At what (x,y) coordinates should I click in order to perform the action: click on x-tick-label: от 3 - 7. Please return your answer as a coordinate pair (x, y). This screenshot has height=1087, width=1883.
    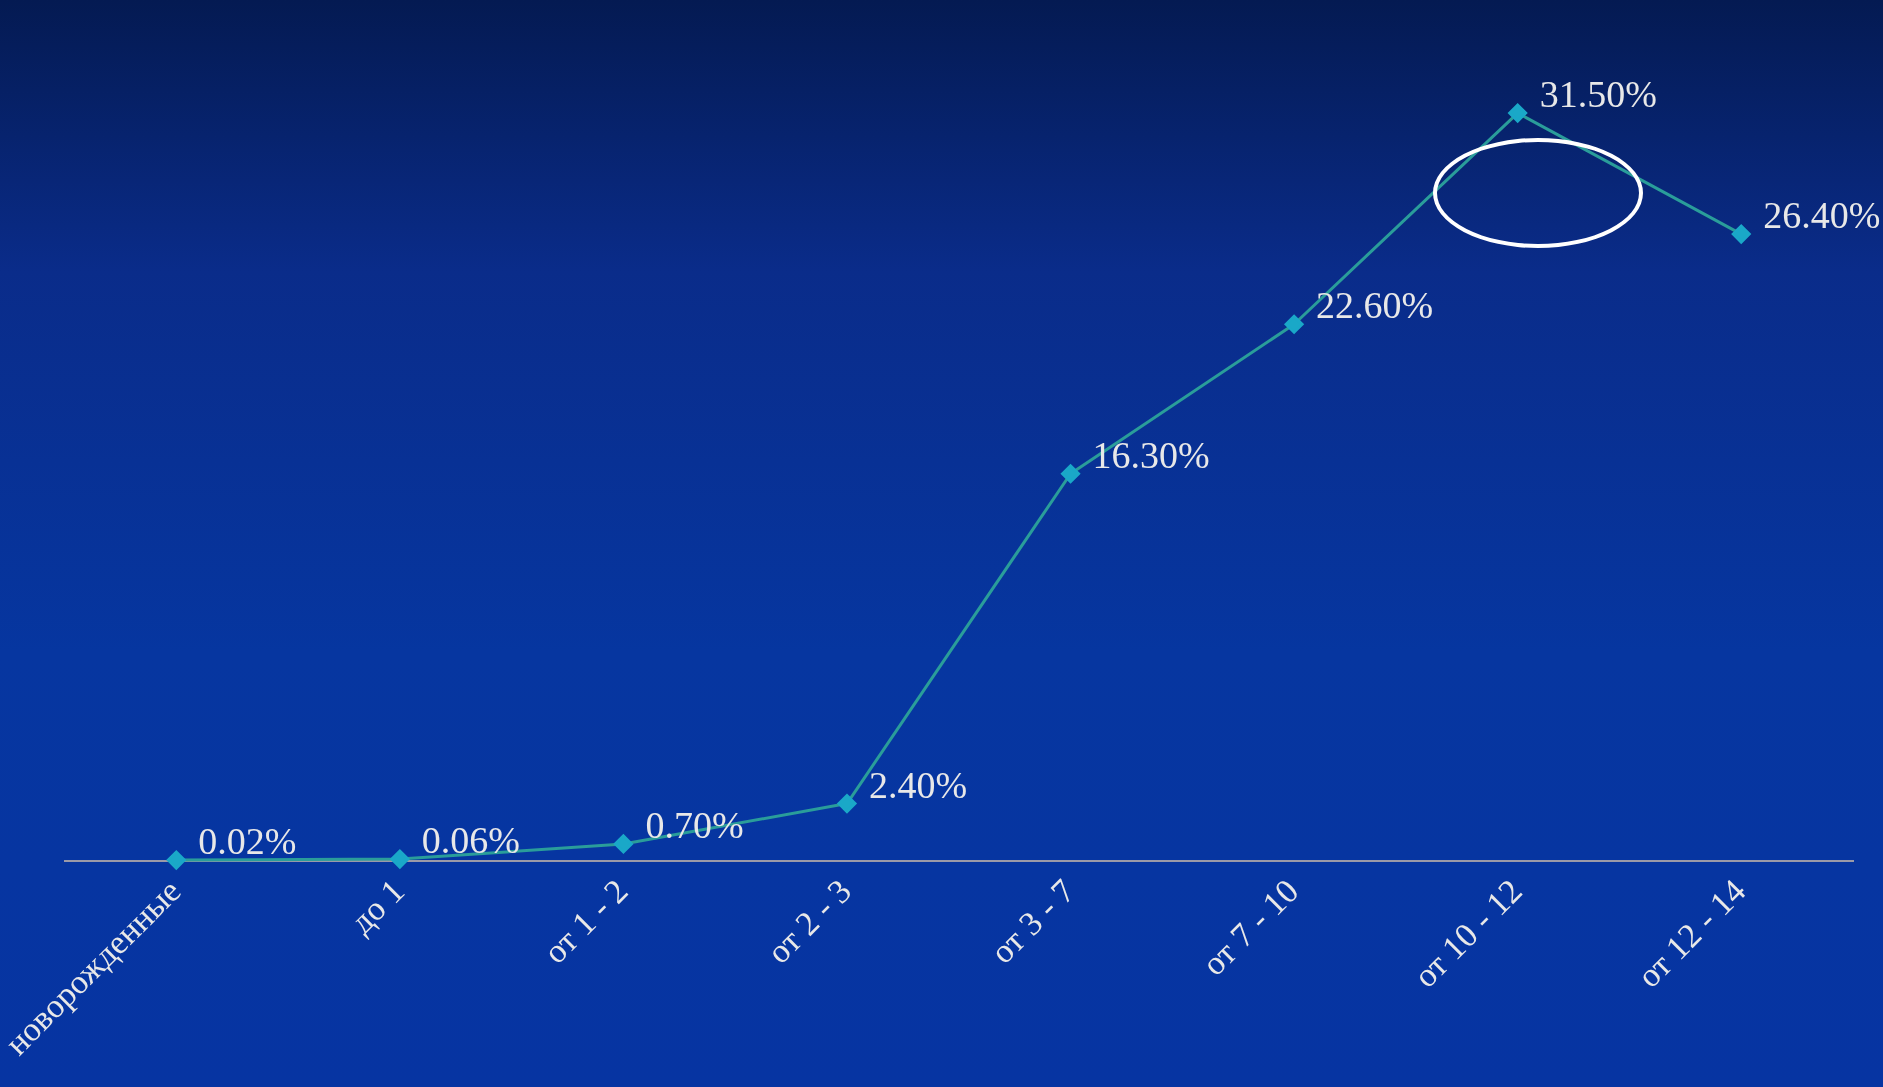
    Looking at the image, I should click on (1032, 921).